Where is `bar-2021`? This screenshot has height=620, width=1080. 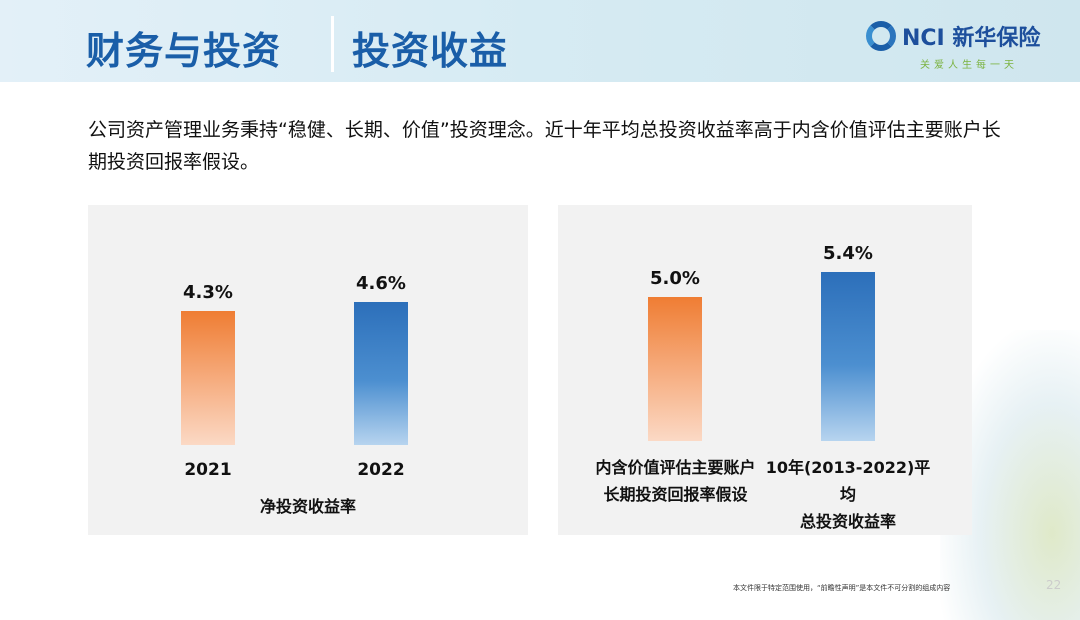
bar-2021 is located at coordinates (208, 377).